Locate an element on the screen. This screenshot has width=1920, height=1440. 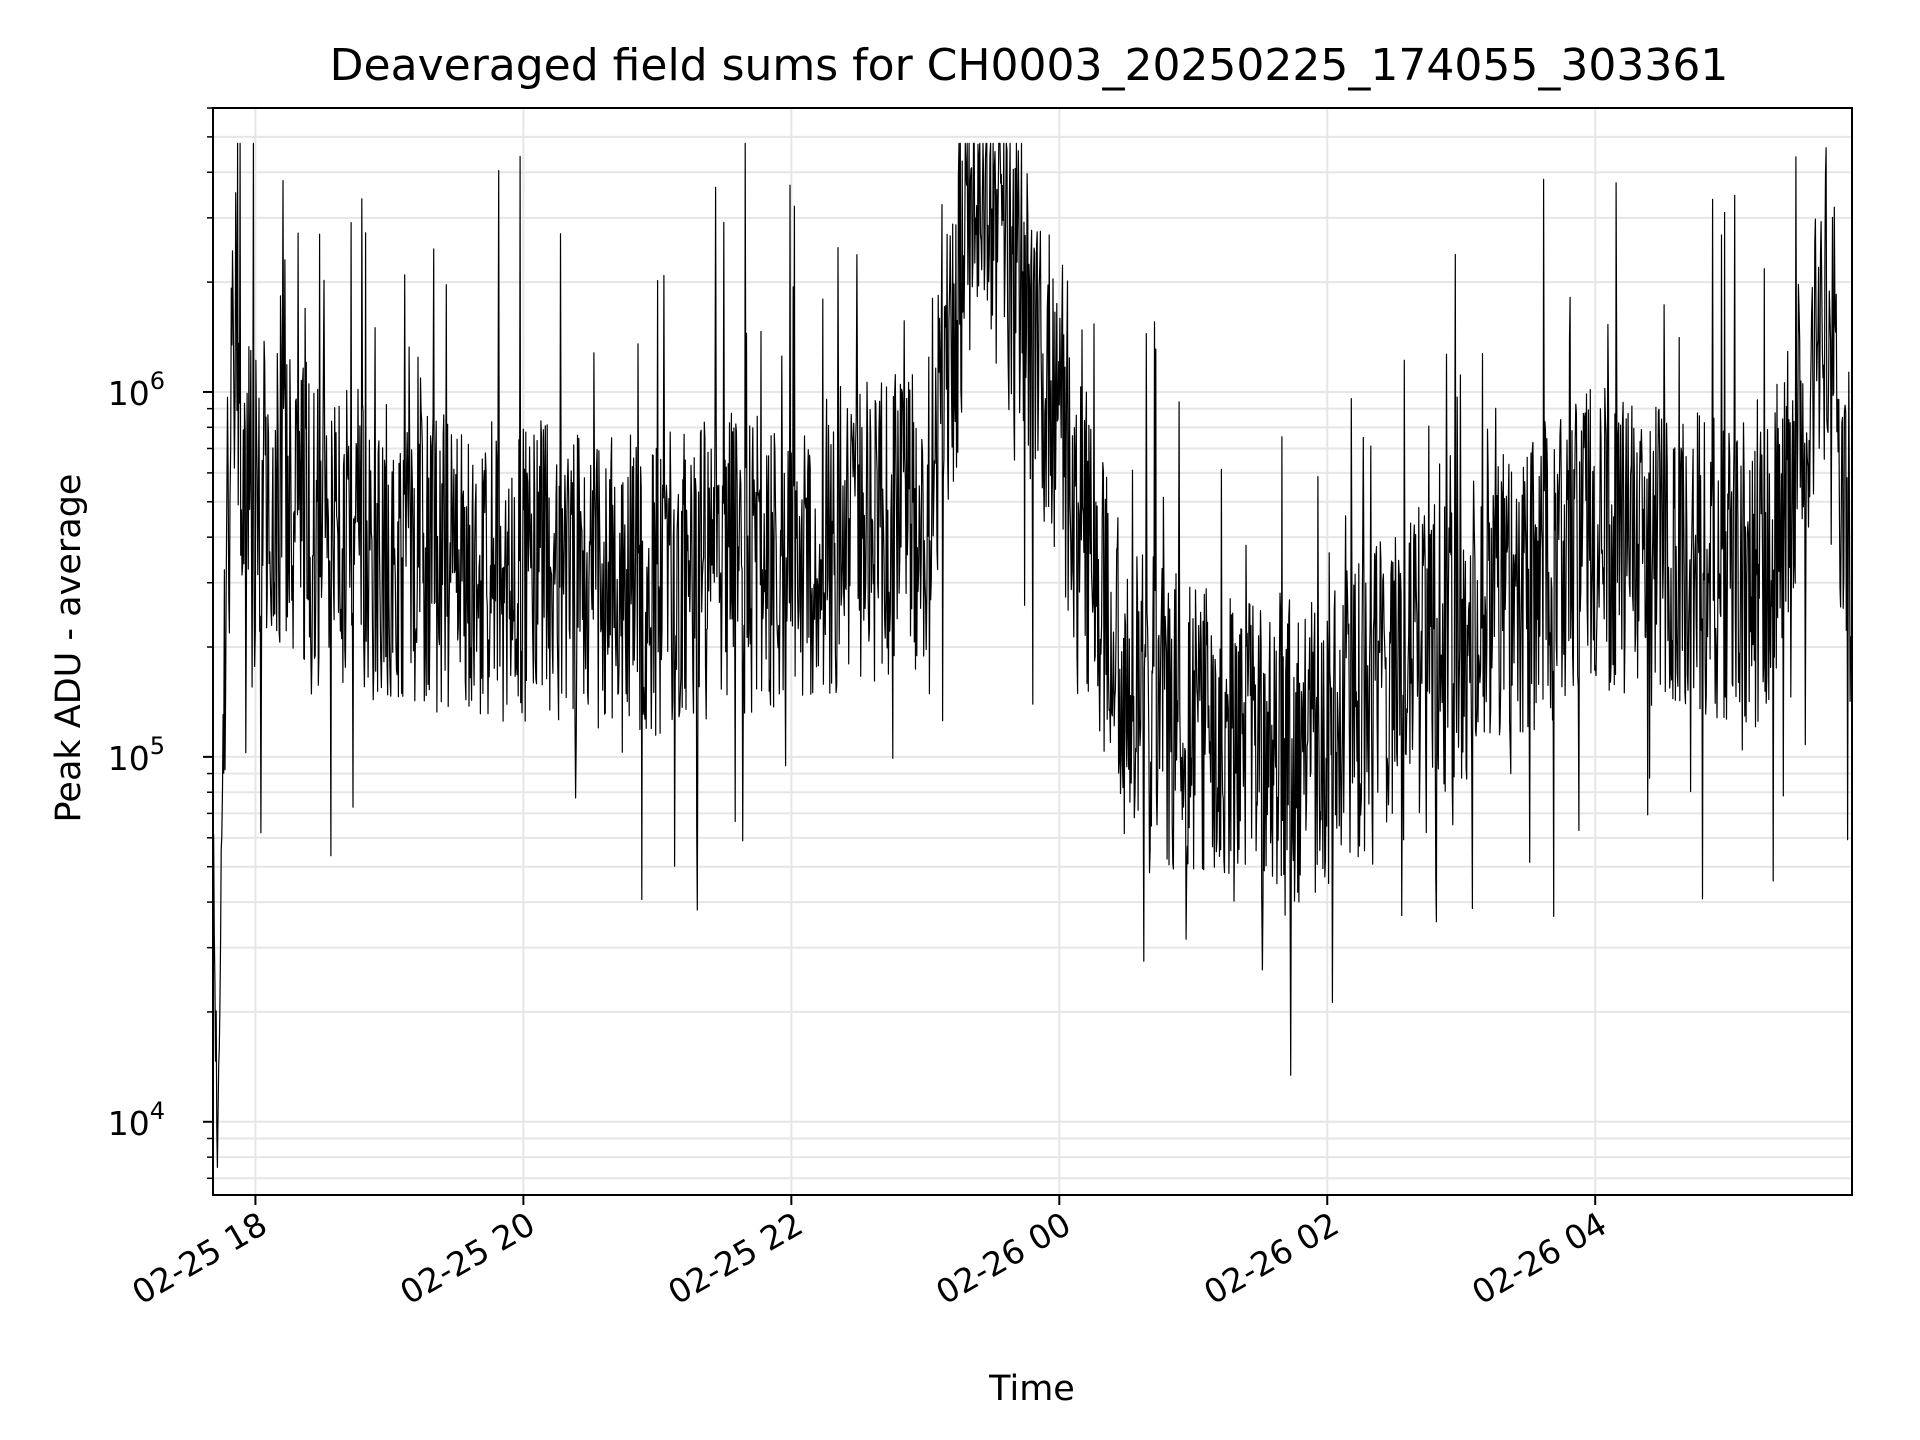
y-tick-label: 10⁴ is located at coordinates (136, 1120).